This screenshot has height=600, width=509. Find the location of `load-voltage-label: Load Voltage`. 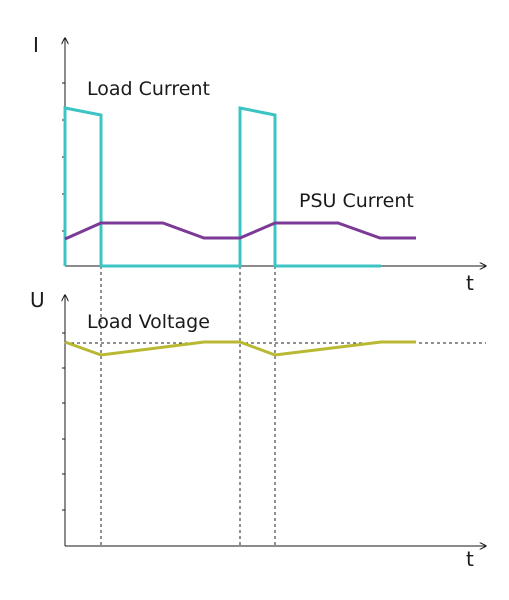

load-voltage-label: Load Voltage is located at coordinates (148, 322).